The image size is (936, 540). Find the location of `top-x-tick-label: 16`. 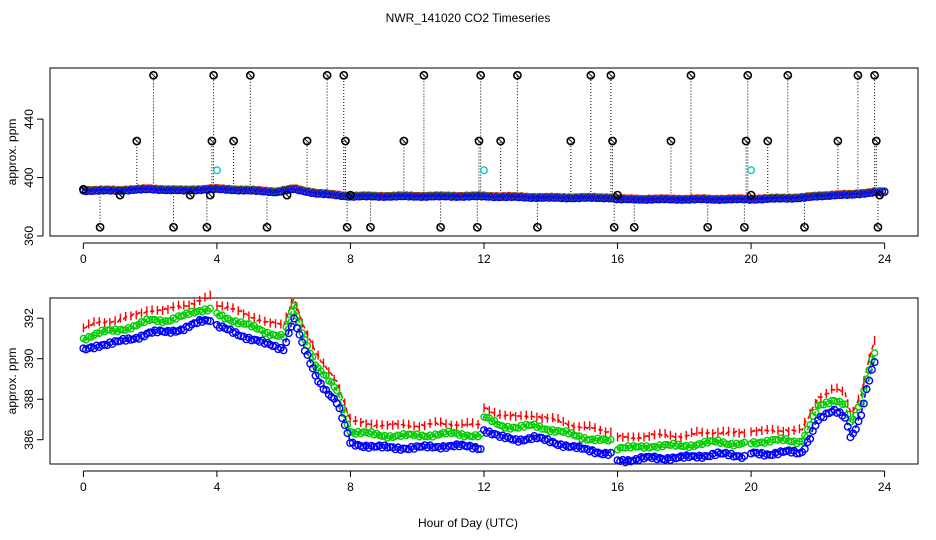

top-x-tick-label: 16 is located at coordinates (618, 259).